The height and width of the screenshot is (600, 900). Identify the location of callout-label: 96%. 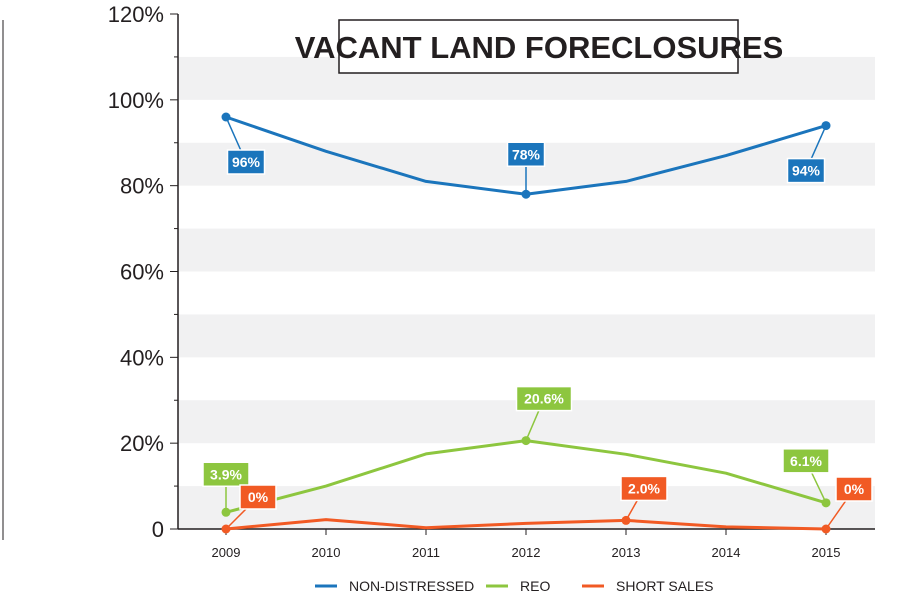
(246, 162).